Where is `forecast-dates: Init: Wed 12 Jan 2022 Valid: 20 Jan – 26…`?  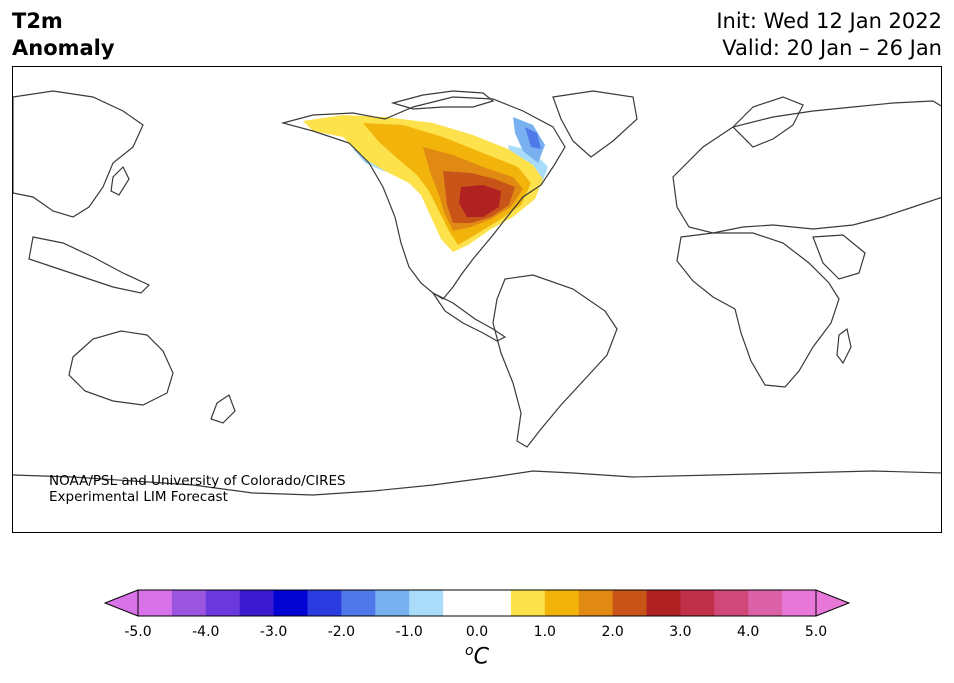 forecast-dates: Init: Wed 12 Jan 2022 Valid: 20 Jan – 26… is located at coordinates (829, 35).